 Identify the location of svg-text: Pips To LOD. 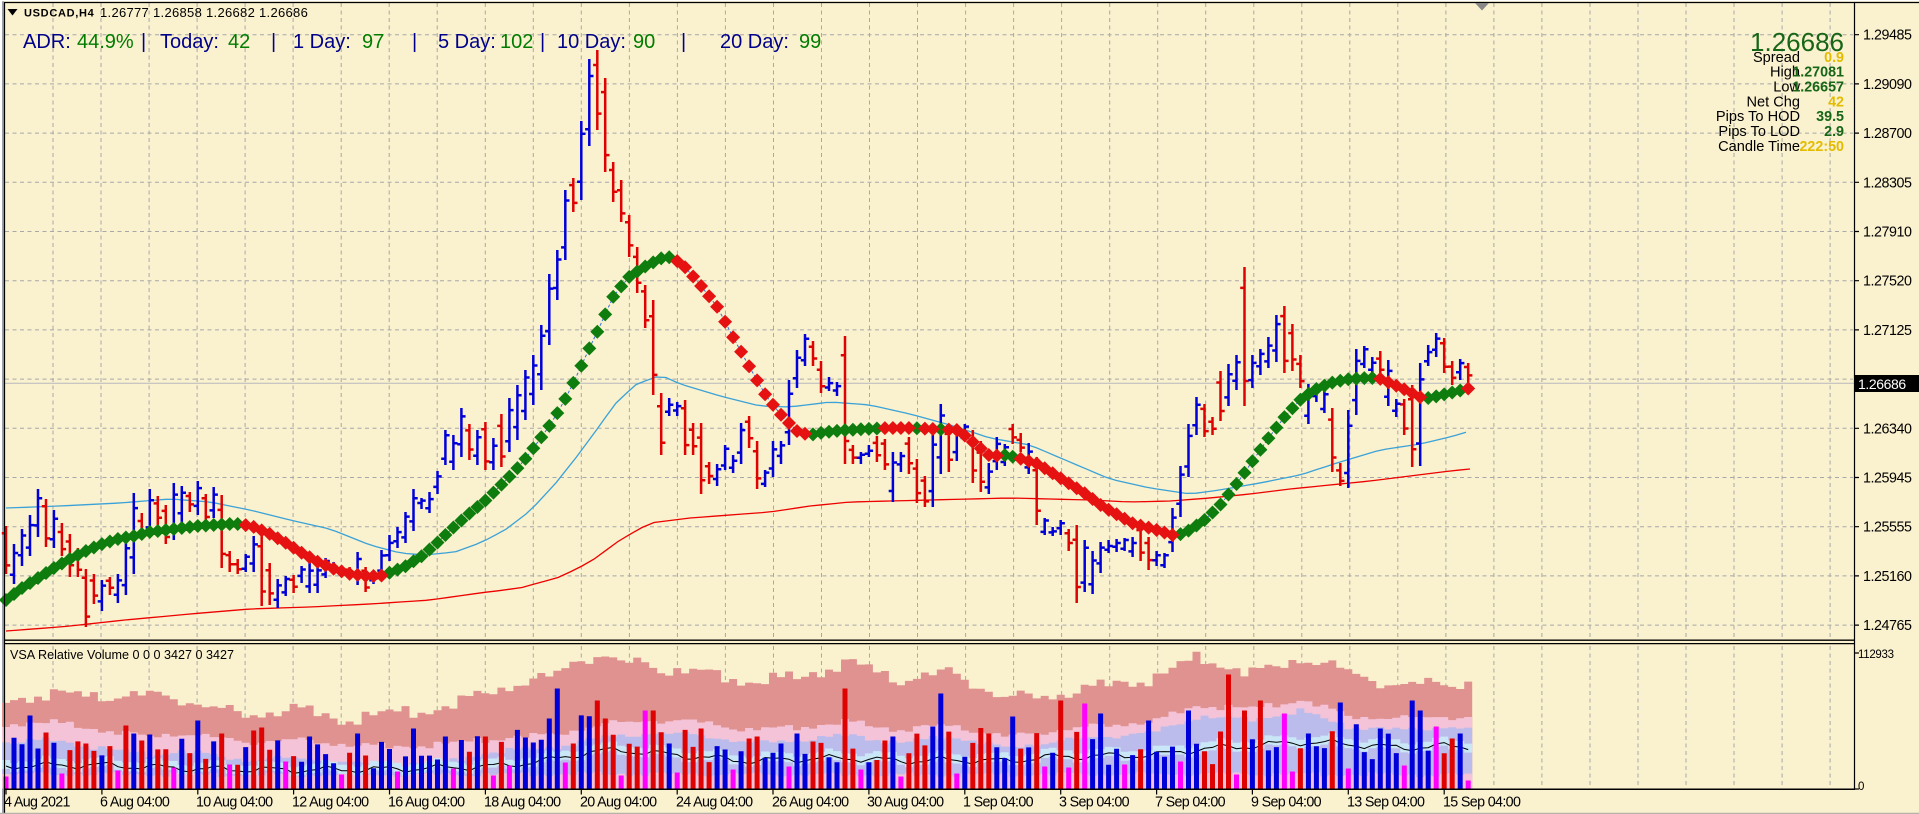
(1759, 132).